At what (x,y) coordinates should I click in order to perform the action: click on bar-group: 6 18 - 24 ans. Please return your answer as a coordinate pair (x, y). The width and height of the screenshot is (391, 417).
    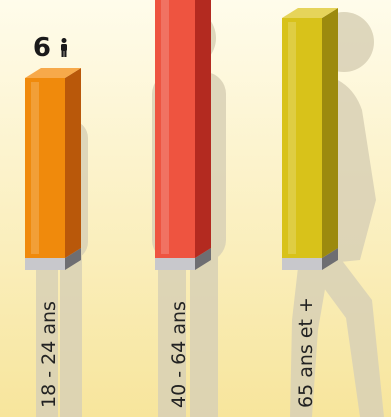
    Looking at the image, I should click on (53, 220).